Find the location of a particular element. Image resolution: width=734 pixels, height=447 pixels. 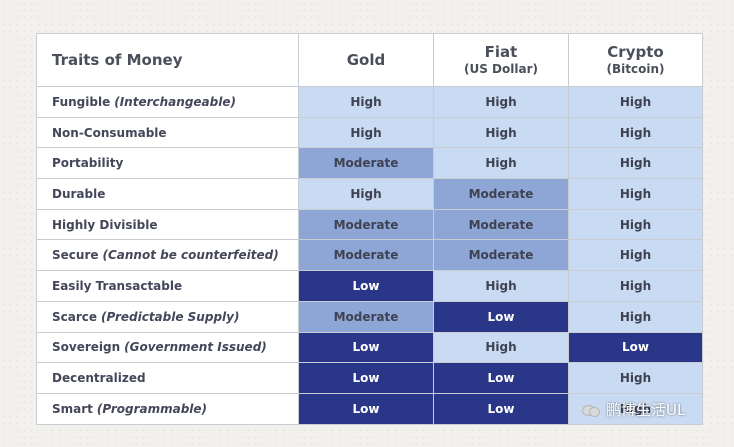

header-crypto-subtitle: (Bitcoin) is located at coordinates (635, 69).